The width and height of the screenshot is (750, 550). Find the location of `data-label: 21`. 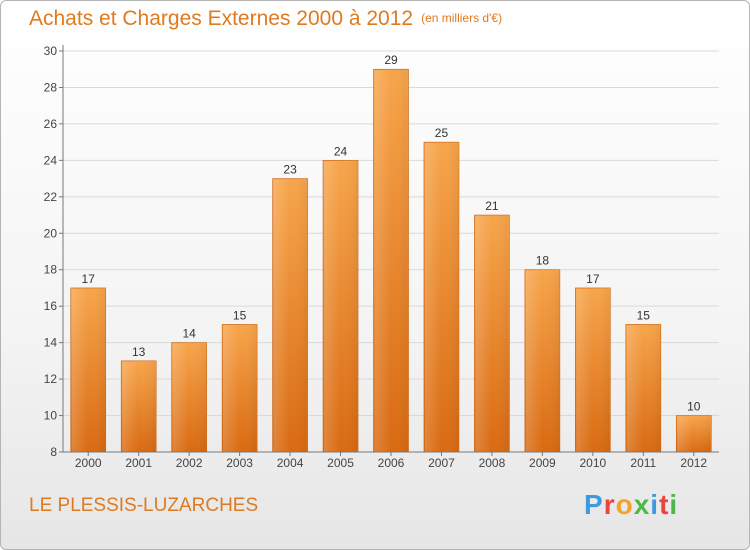

data-label: 21 is located at coordinates (492, 206).